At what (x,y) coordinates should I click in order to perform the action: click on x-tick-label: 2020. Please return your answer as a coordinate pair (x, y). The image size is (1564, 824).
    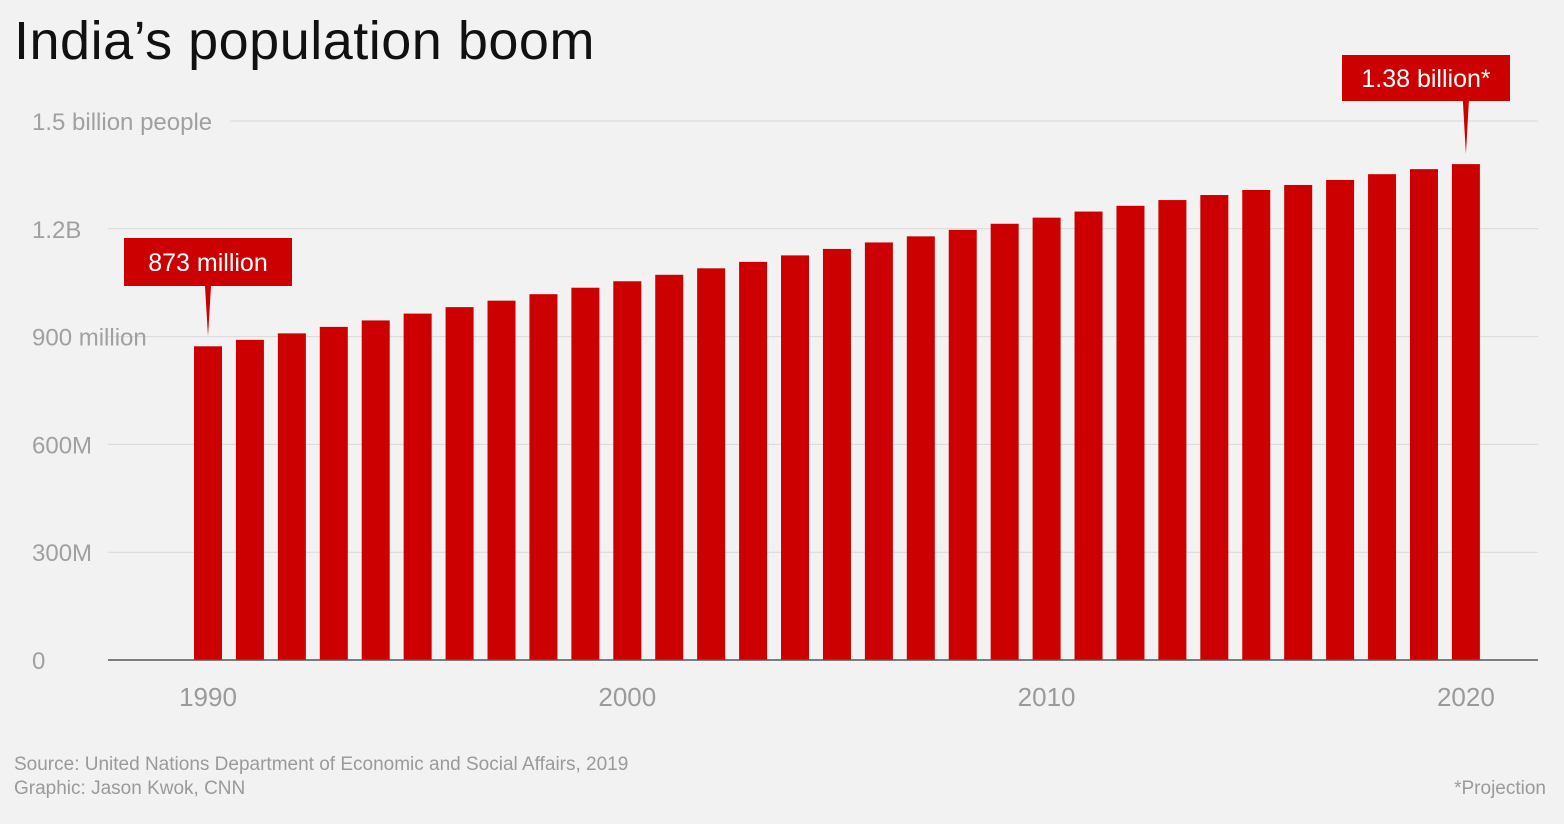
    Looking at the image, I should click on (1466, 697).